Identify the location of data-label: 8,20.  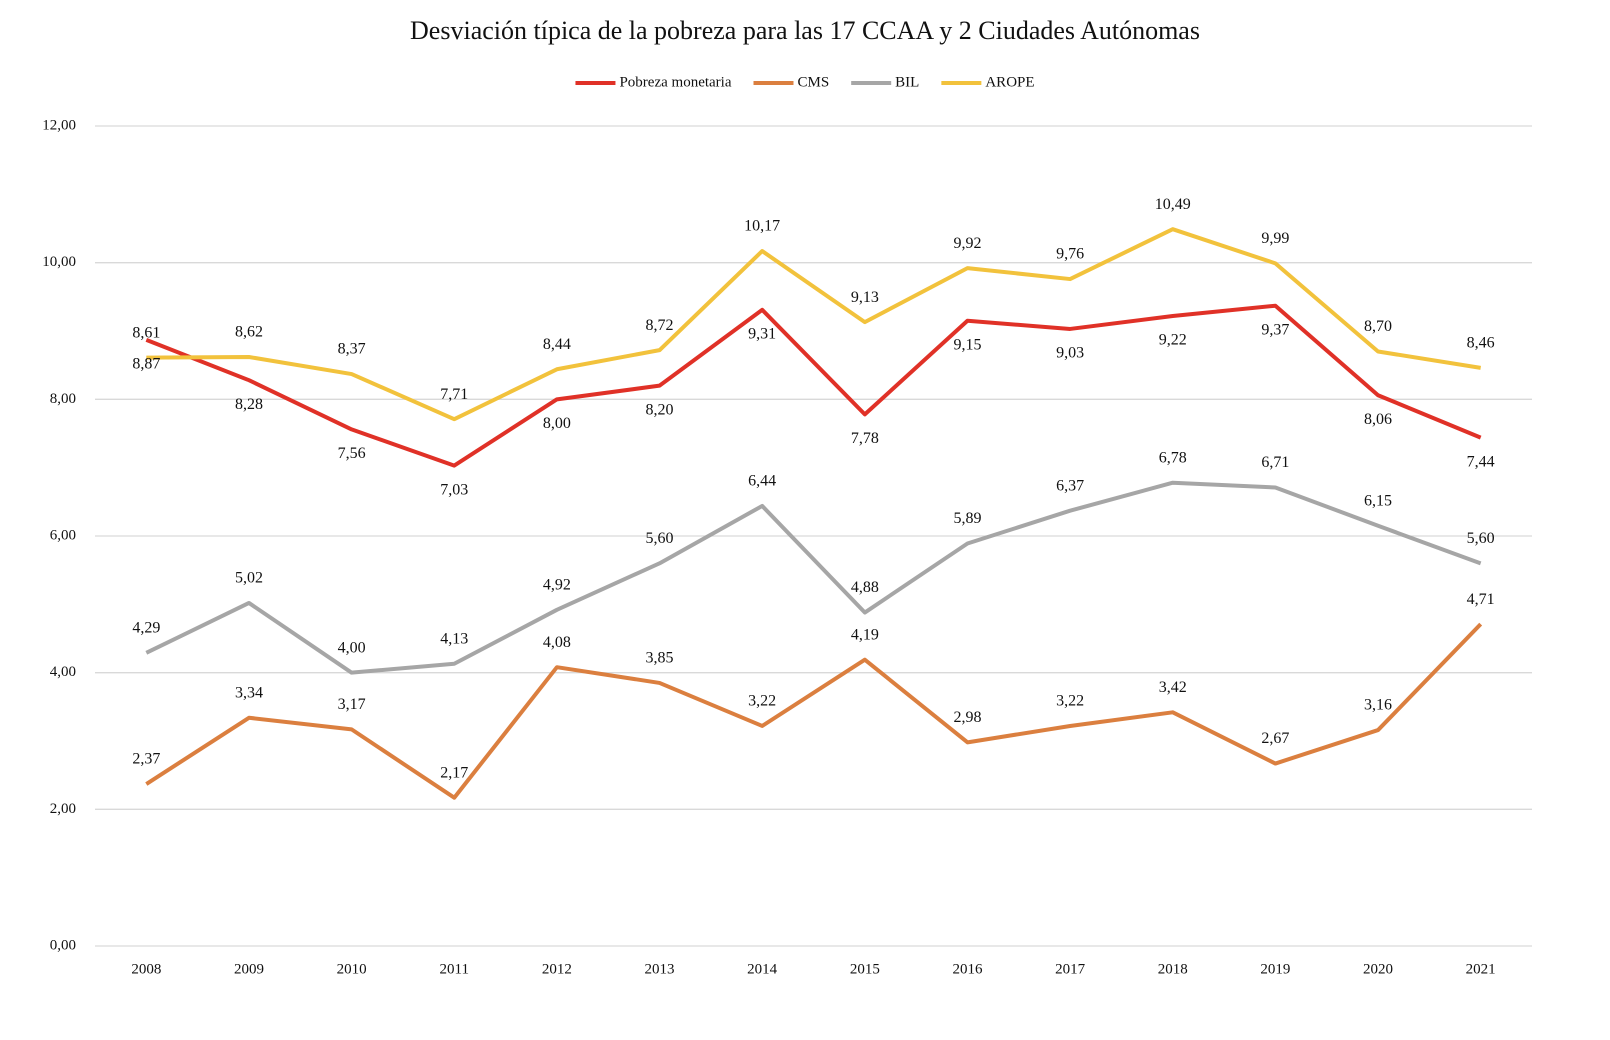
(660, 409).